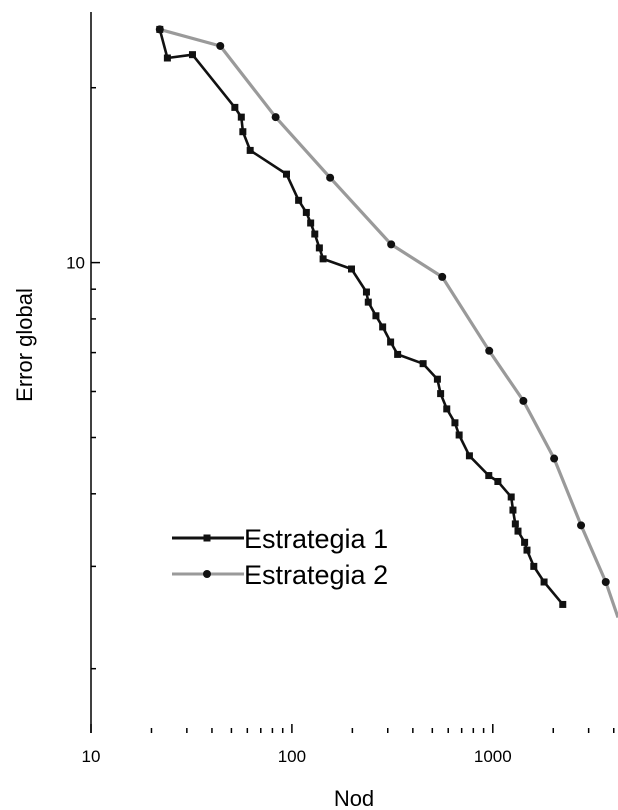 The image size is (618, 810). What do you see at coordinates (493, 756) in the screenshot?
I see `x-tick-label: 1000` at bounding box center [493, 756].